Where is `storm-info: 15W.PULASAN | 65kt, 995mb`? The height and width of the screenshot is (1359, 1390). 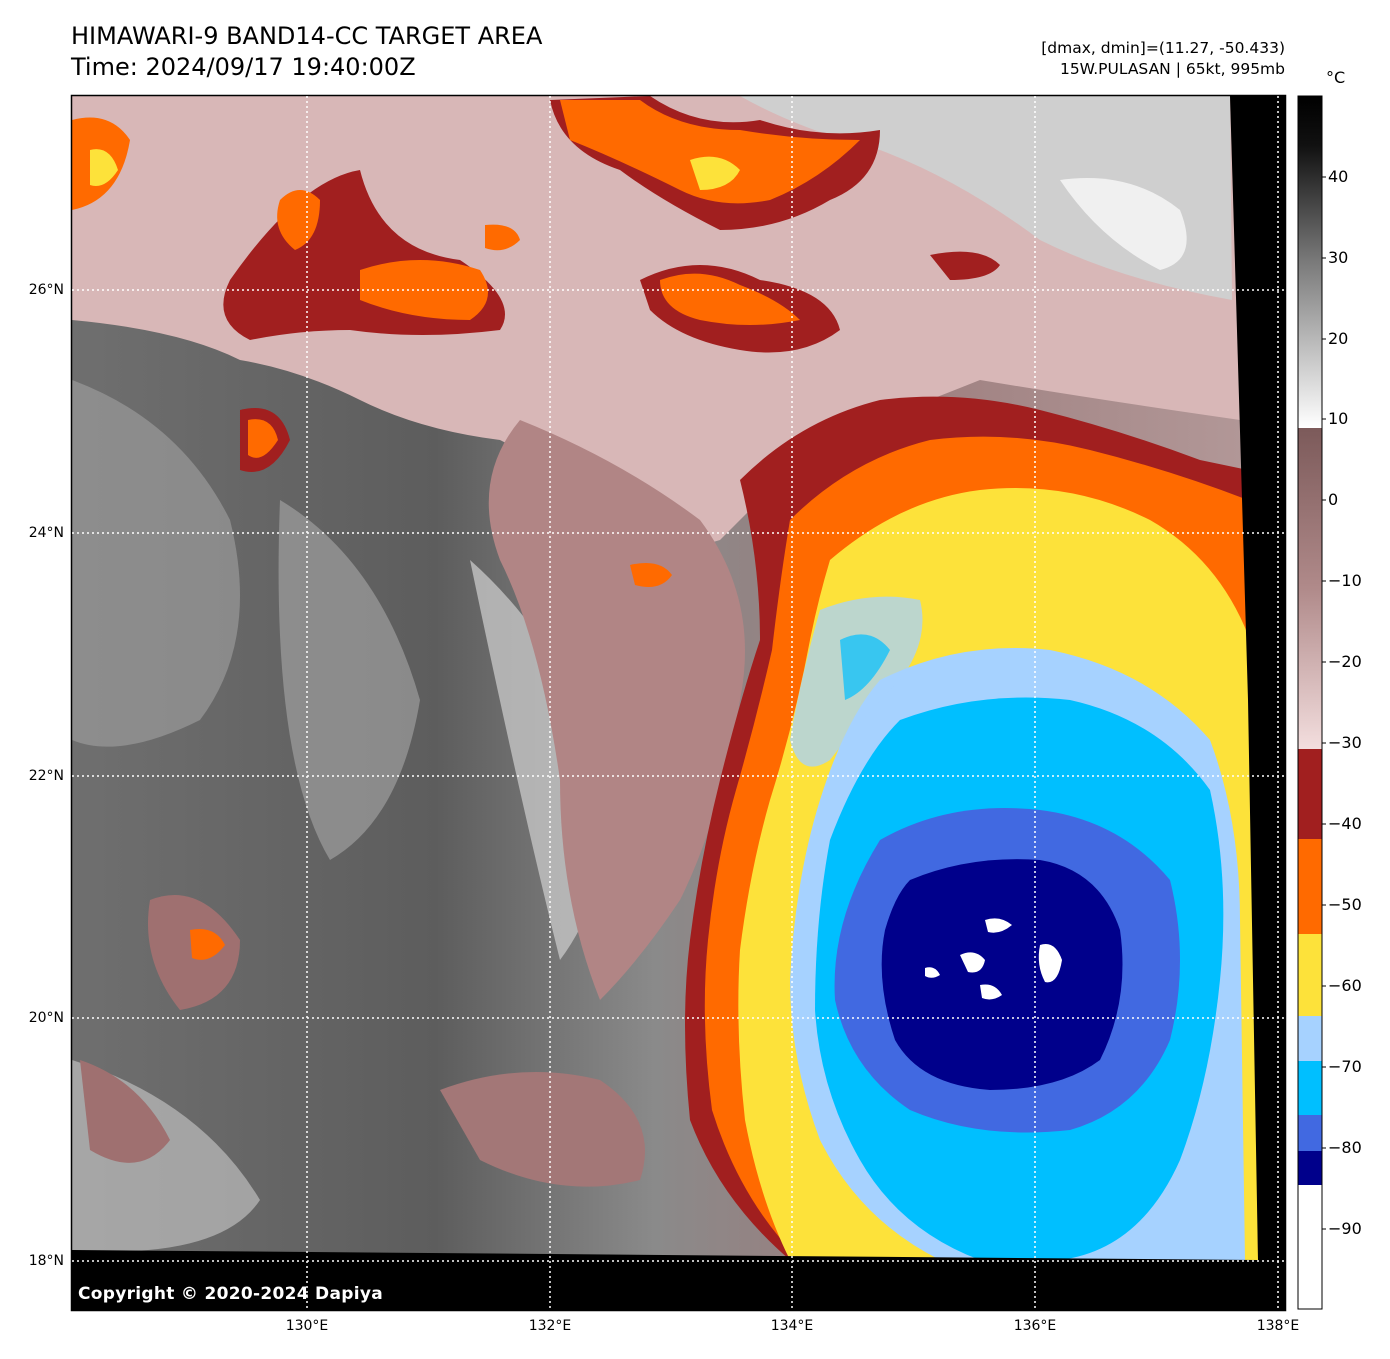 storm-info: 15W.PULASAN | 65kt, 995mb is located at coordinates (1172, 69).